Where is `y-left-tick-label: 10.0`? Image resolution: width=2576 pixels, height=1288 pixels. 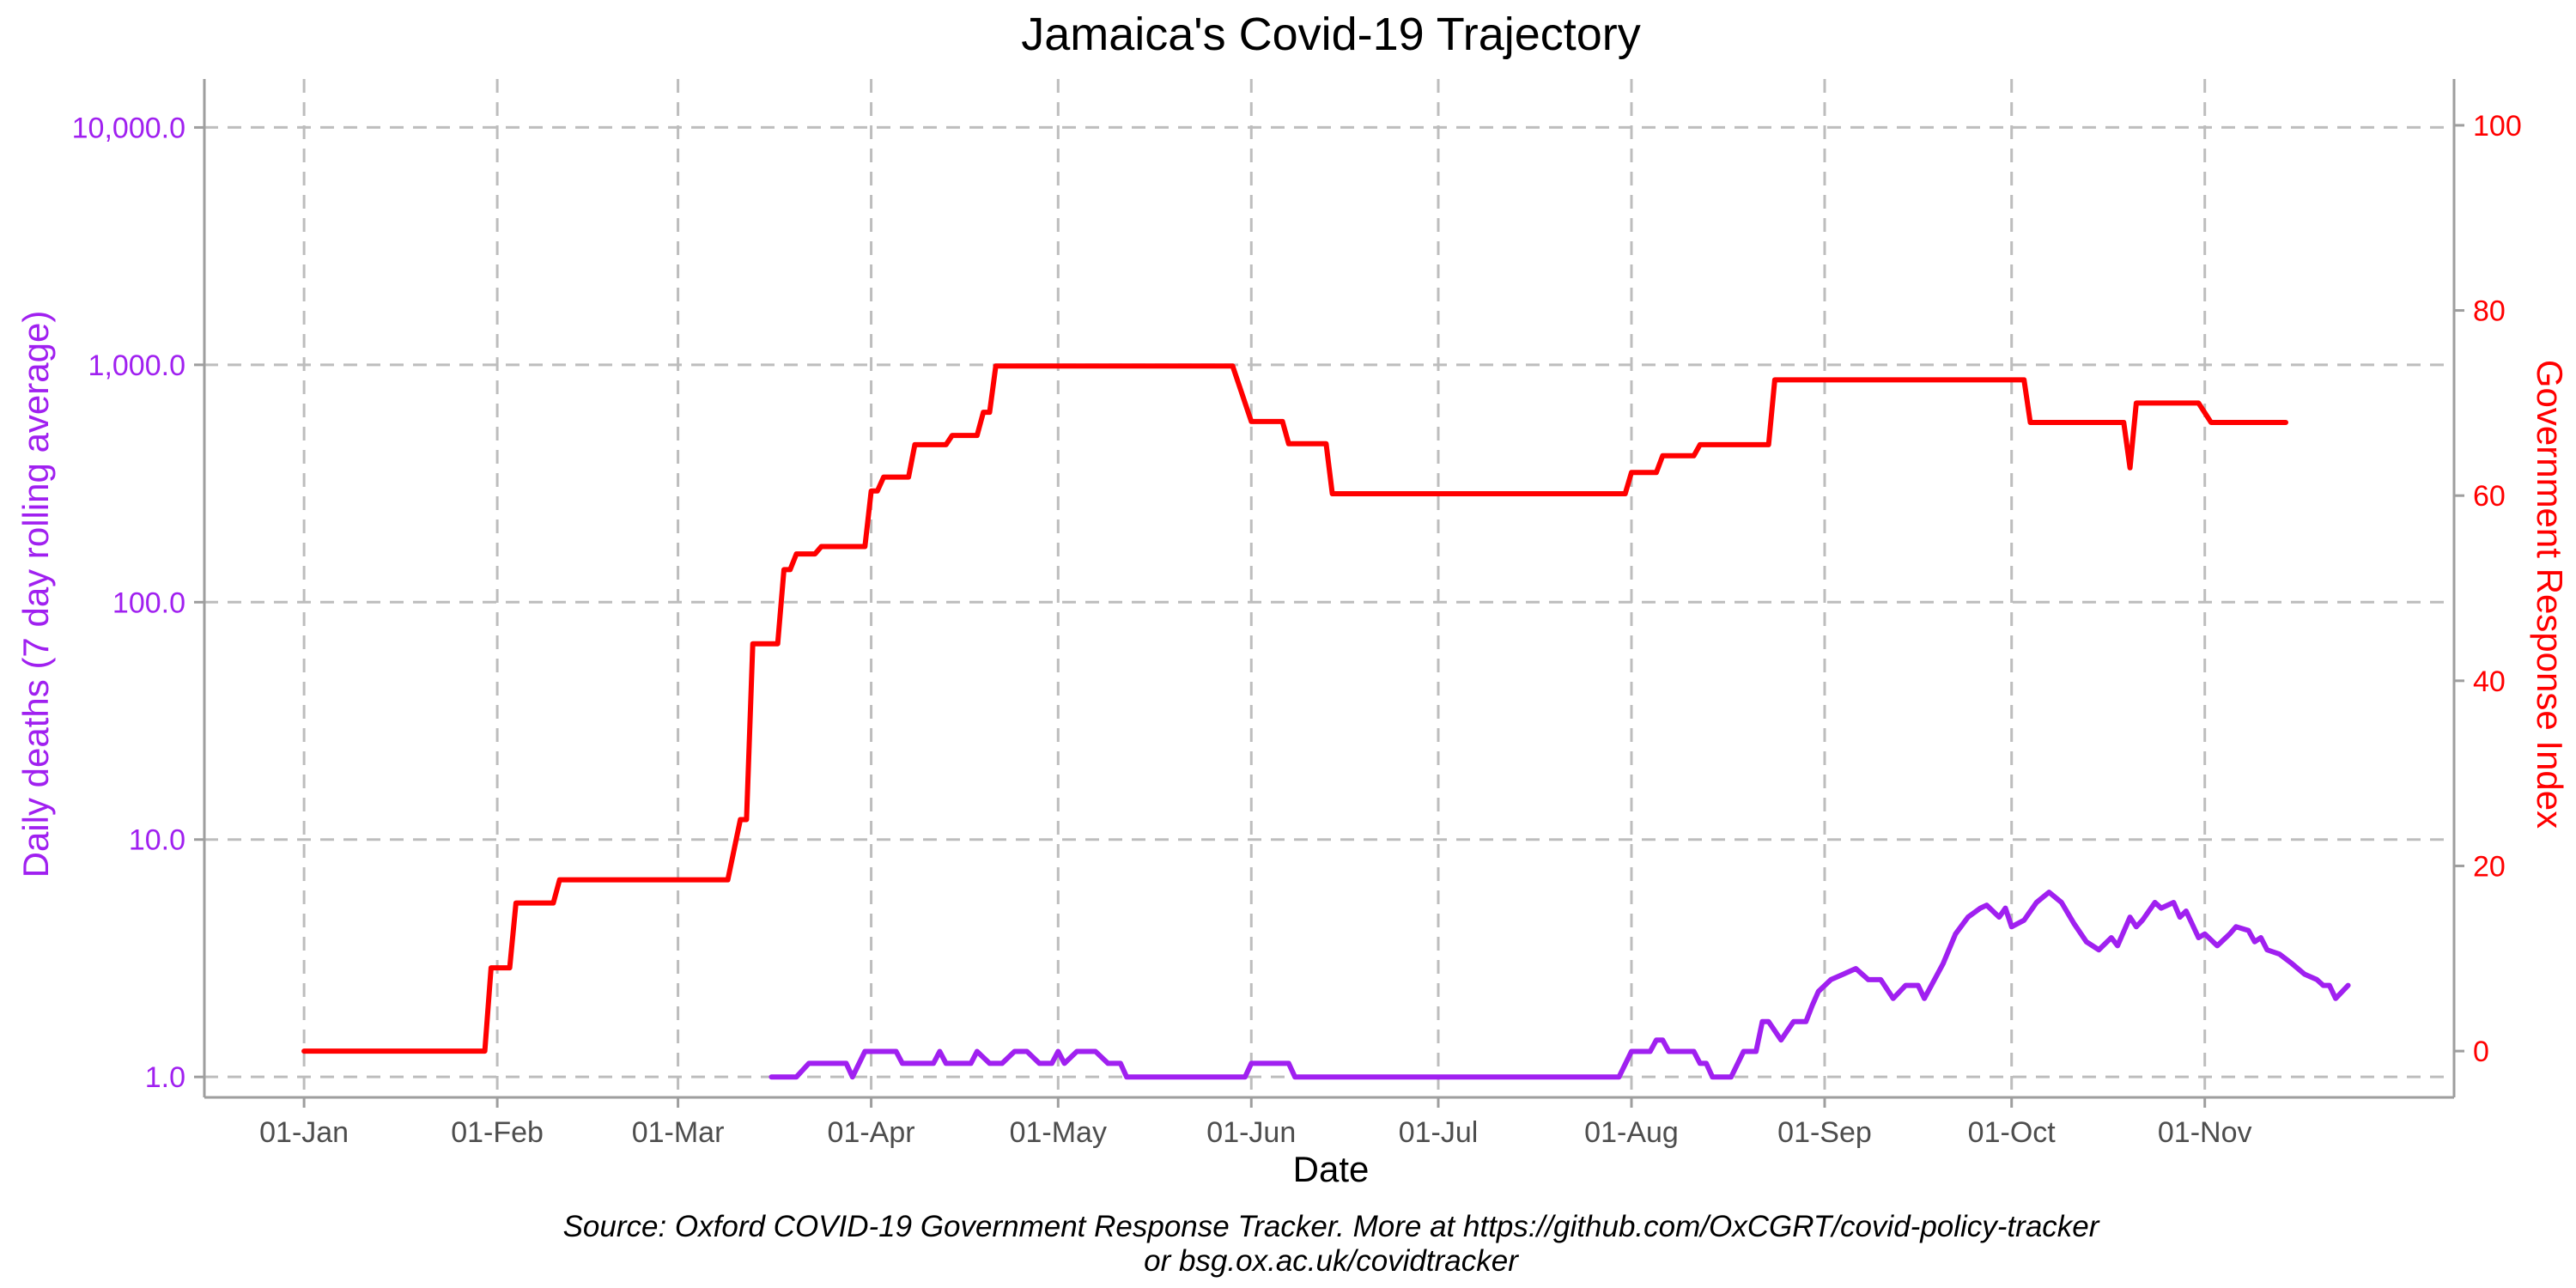 y-left-tick-label: 10.0 is located at coordinates (157, 841).